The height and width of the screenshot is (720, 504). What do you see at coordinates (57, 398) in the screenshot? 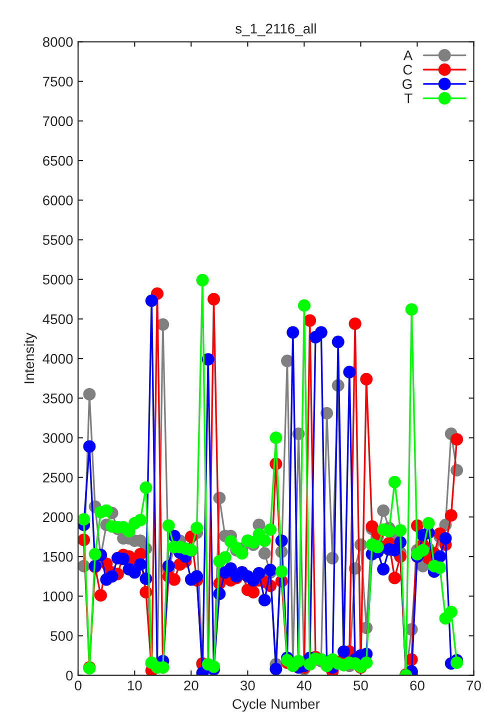
I see `y-tick-label: 3500` at bounding box center [57, 398].